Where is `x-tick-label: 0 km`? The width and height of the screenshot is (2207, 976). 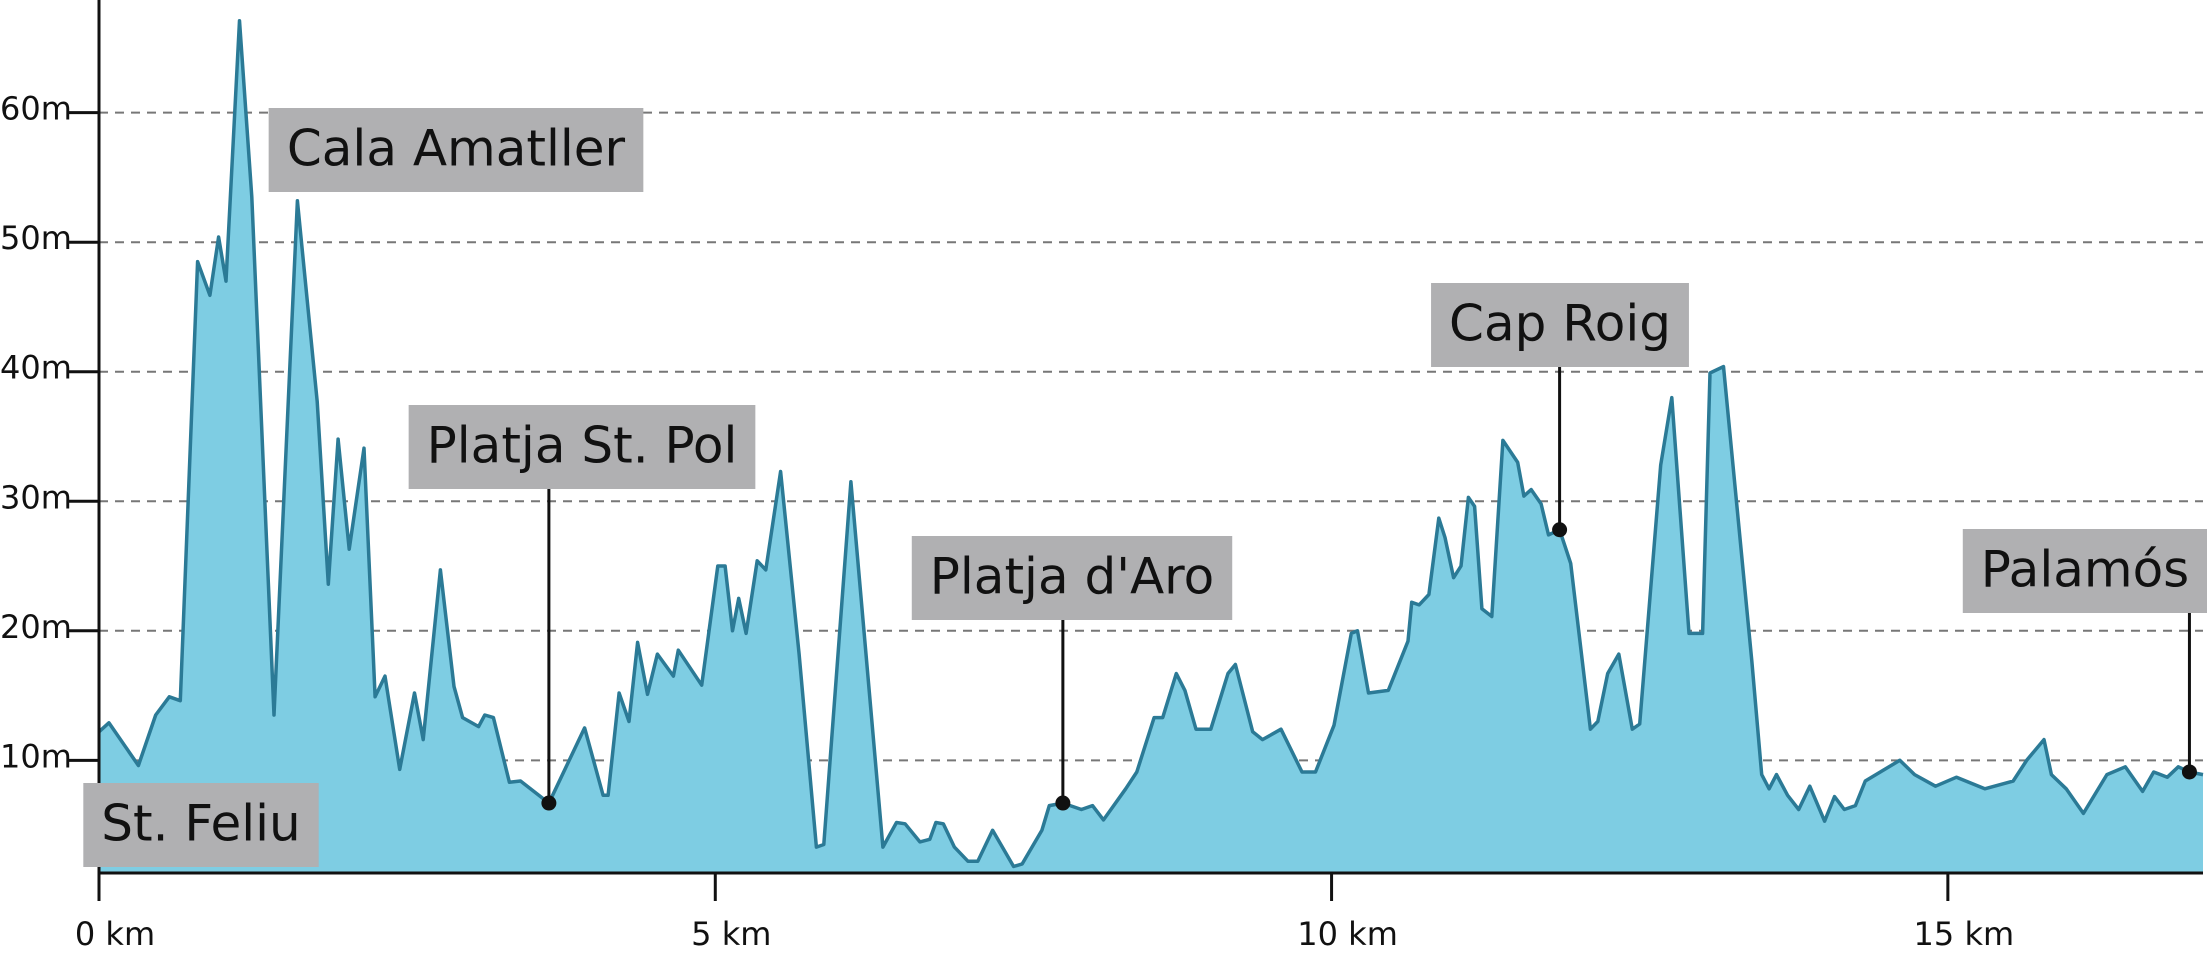
x-tick-label: 0 km is located at coordinates (115, 934).